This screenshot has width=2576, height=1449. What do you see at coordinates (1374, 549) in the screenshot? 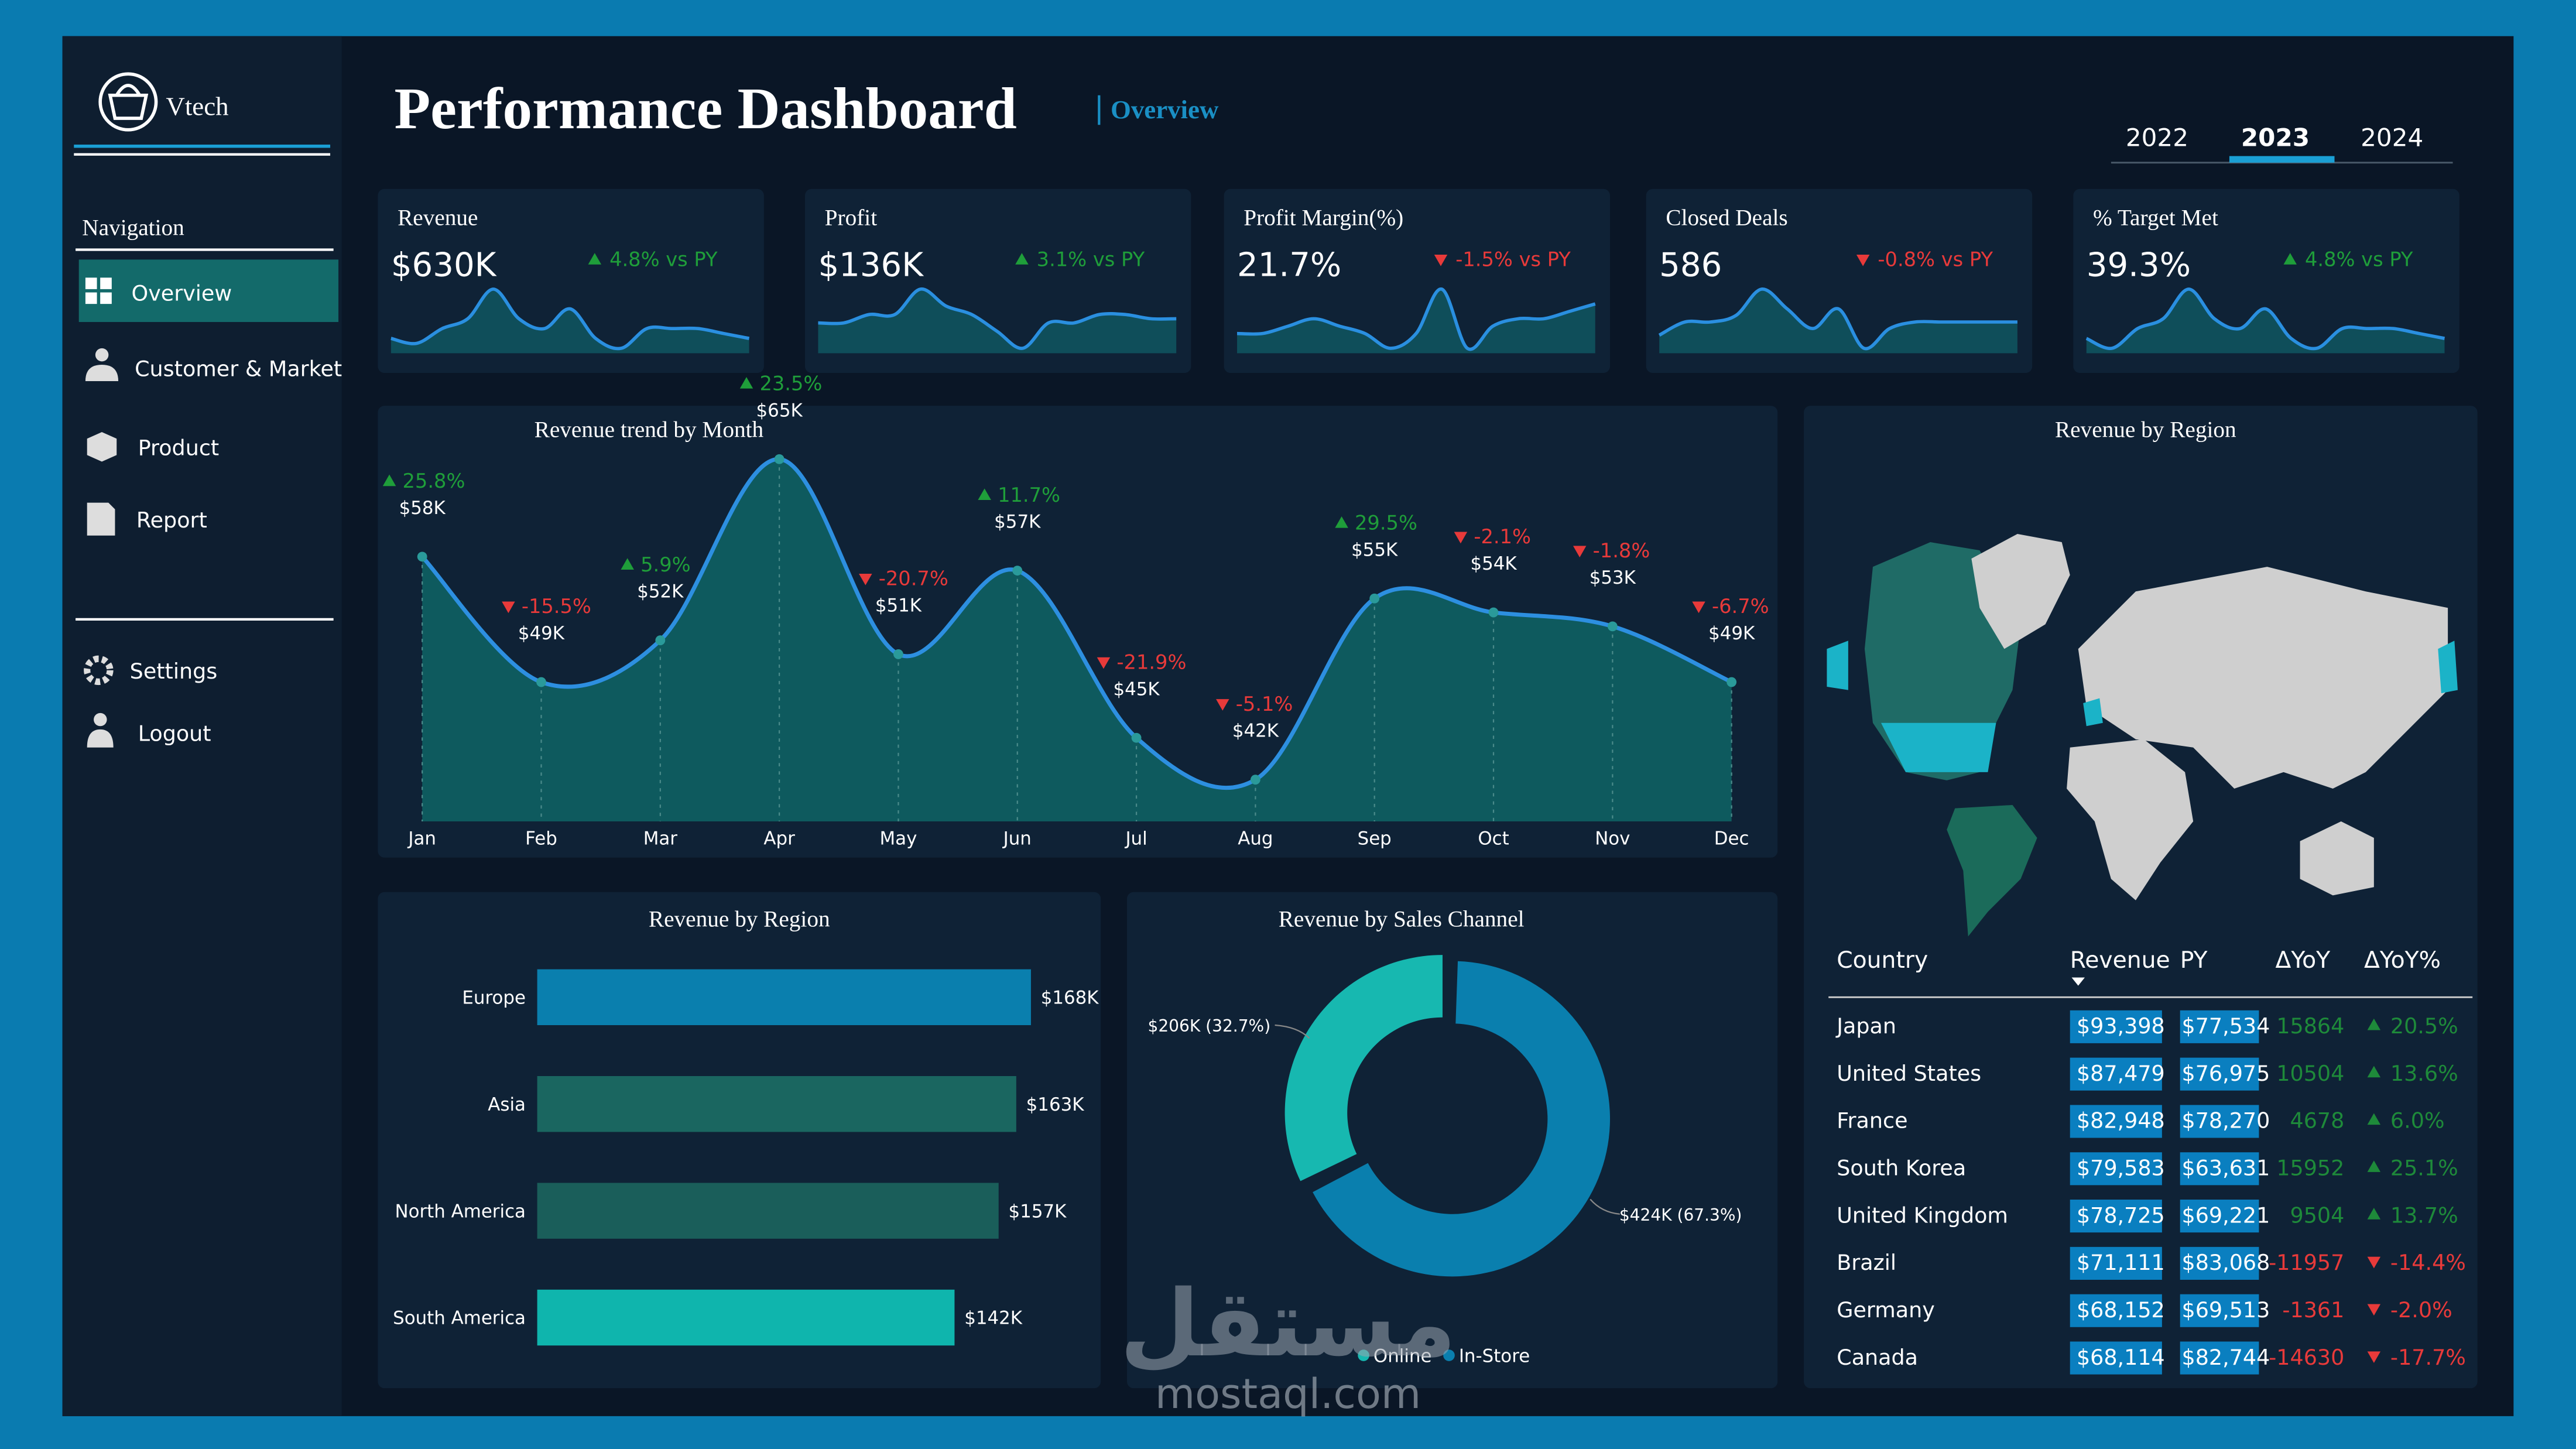
I see `value-label: $55K` at bounding box center [1374, 549].